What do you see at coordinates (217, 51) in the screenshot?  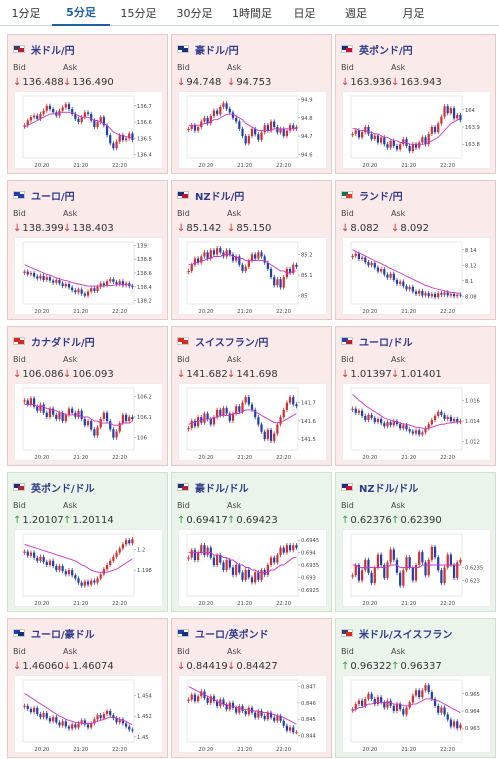 I see `pair-name: 豪ドル/円` at bounding box center [217, 51].